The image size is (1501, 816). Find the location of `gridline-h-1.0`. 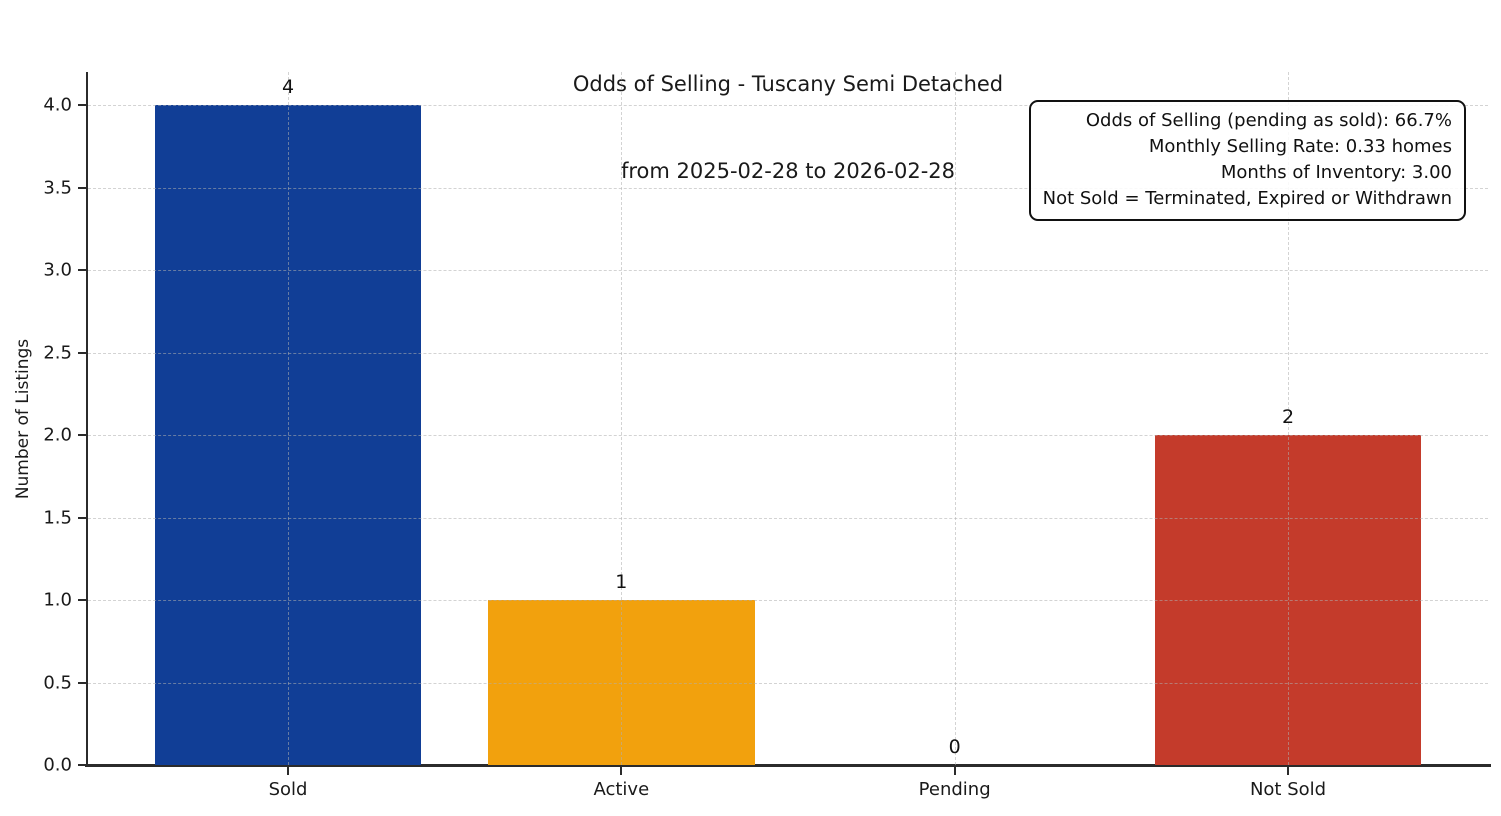

gridline-h-1.0 is located at coordinates (788, 600).